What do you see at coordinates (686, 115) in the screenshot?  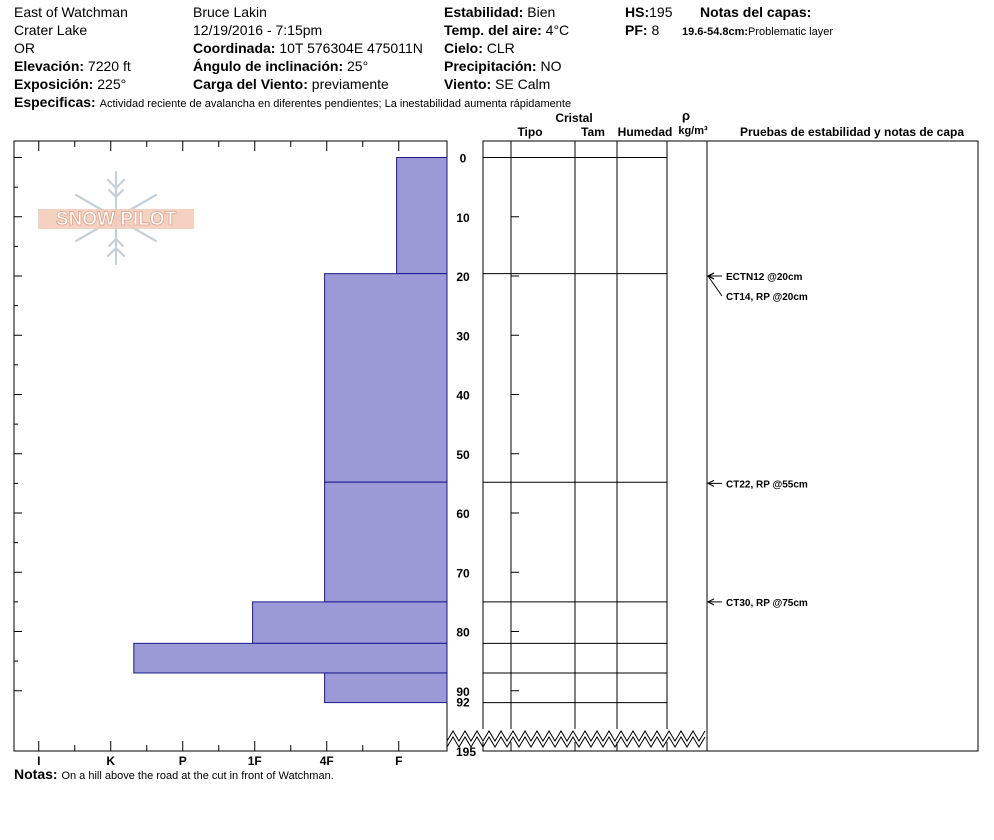 I see `density-symbol: ρ` at bounding box center [686, 115].